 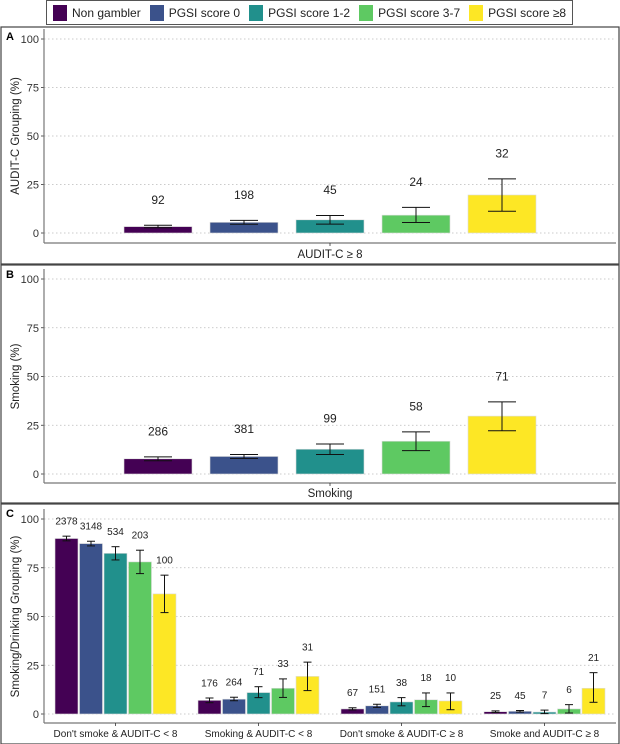 I want to click on legend-label: PGSI score 1-2, so click(x=309, y=12).